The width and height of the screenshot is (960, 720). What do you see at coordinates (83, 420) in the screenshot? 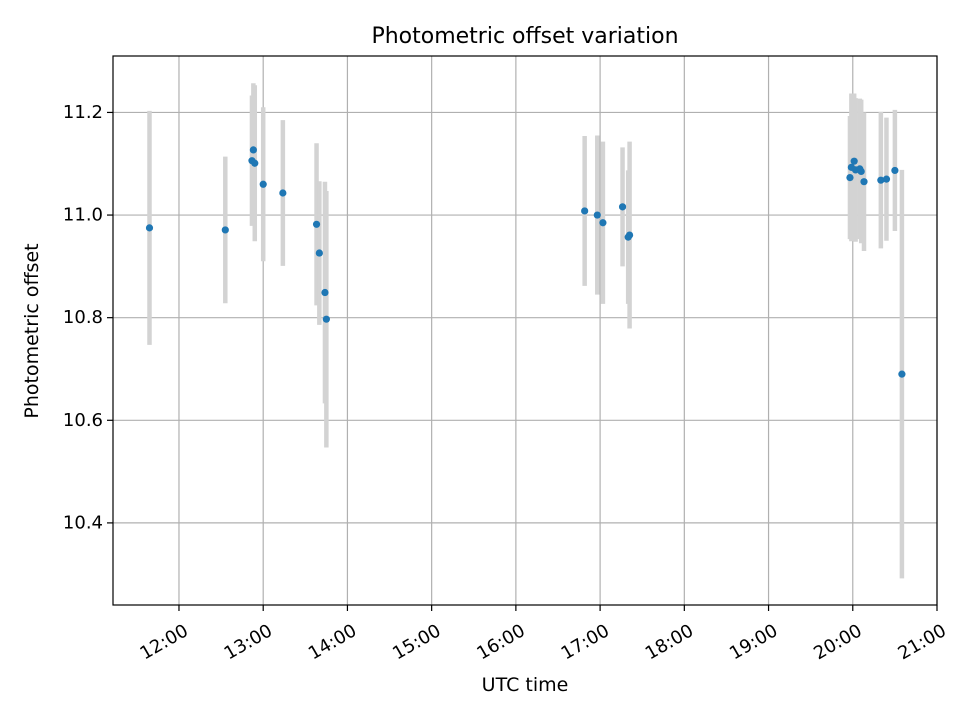
I see `y-tick-label: 10.6` at bounding box center [83, 420].